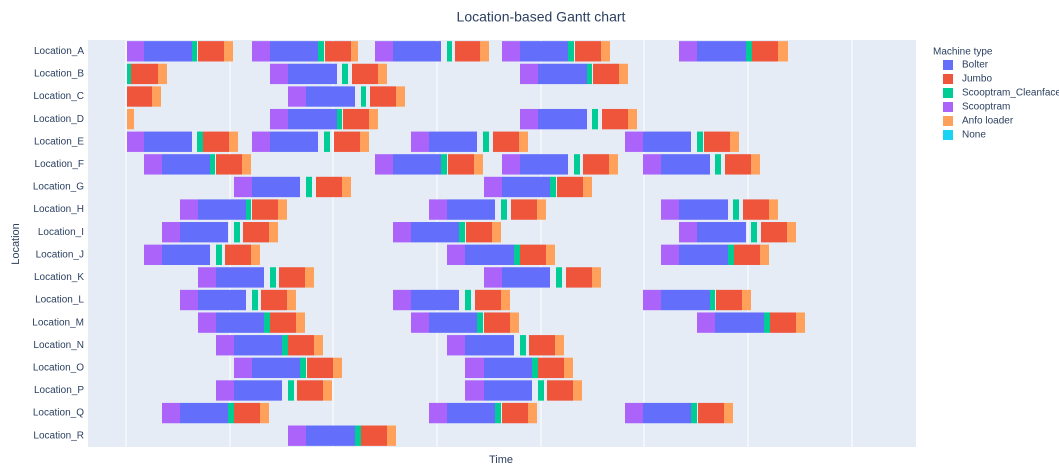  I want to click on y-tick-label: Location_J, so click(60, 254).